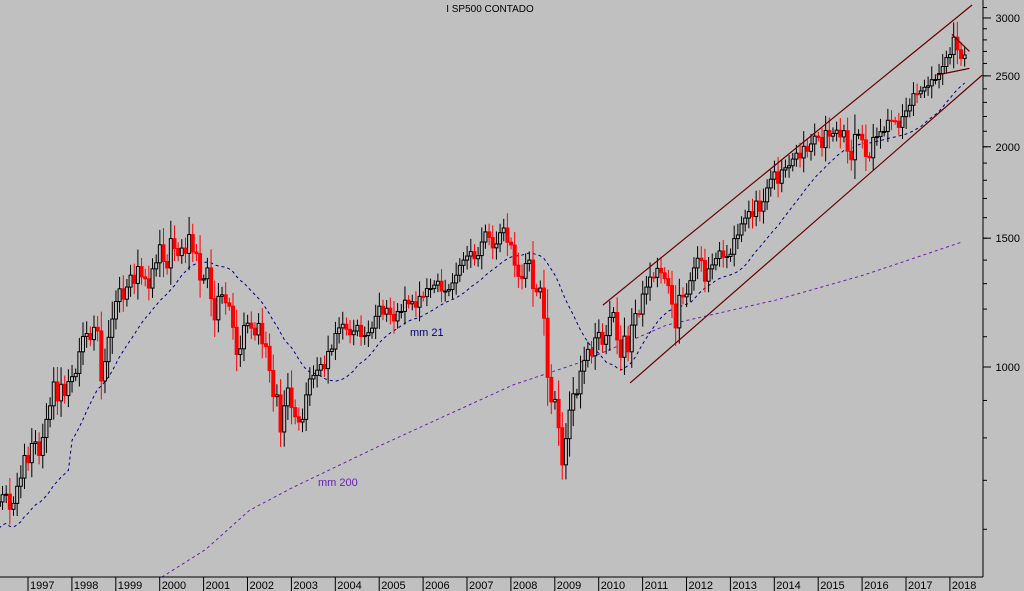  What do you see at coordinates (953, 71) in the screenshot?
I see `wedge-lower` at bounding box center [953, 71].